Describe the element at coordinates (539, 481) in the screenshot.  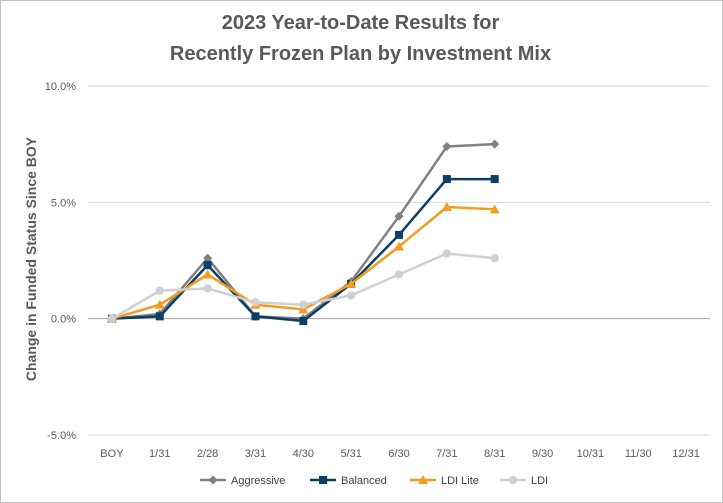
I see `legend-label: LDI` at that location.